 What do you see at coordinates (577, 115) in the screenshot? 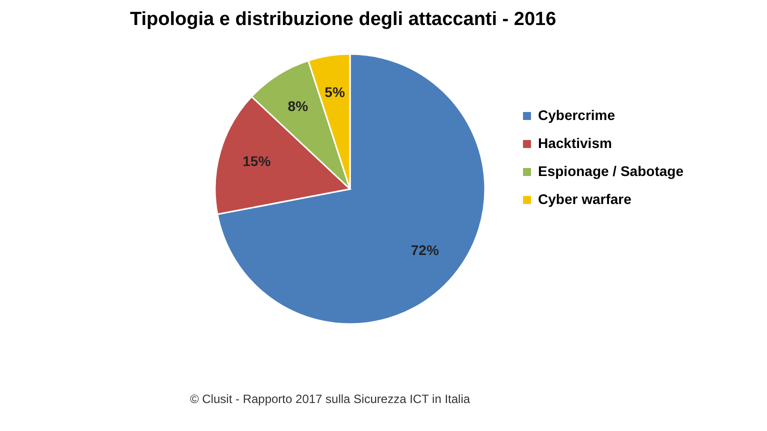
I see `legend-label: Cybercrime` at bounding box center [577, 115].